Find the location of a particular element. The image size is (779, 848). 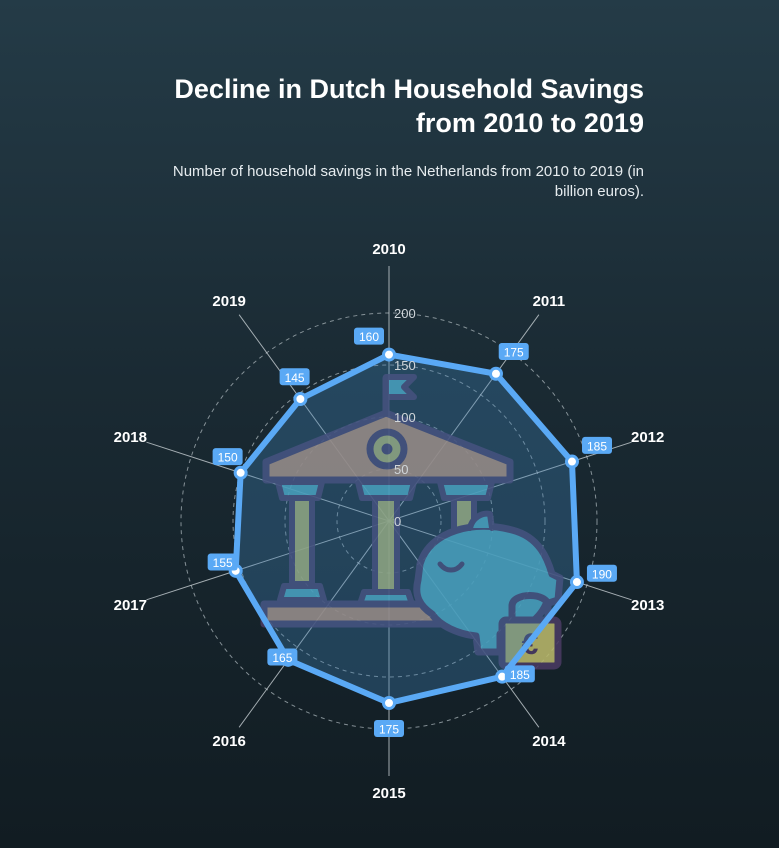

value-label-text: 155 is located at coordinates (223, 563).